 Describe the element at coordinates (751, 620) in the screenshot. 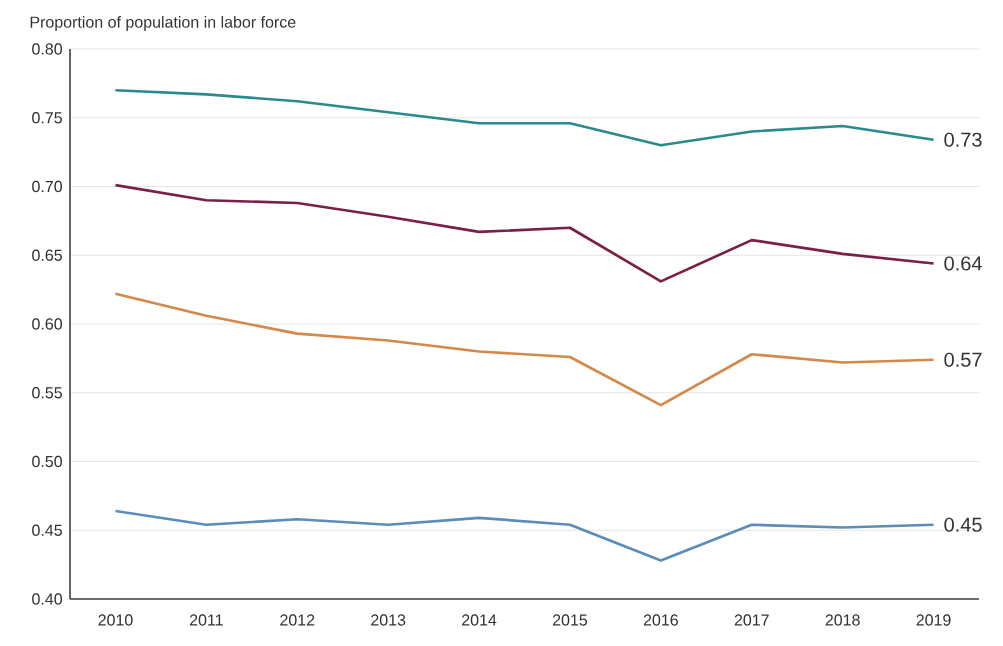

I see `x-tick-label: 2017` at that location.